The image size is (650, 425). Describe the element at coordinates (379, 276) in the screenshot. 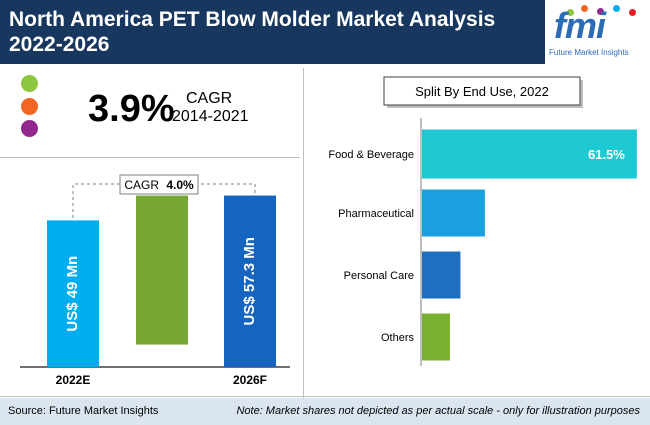

I see `category-label: Personal Care` at that location.